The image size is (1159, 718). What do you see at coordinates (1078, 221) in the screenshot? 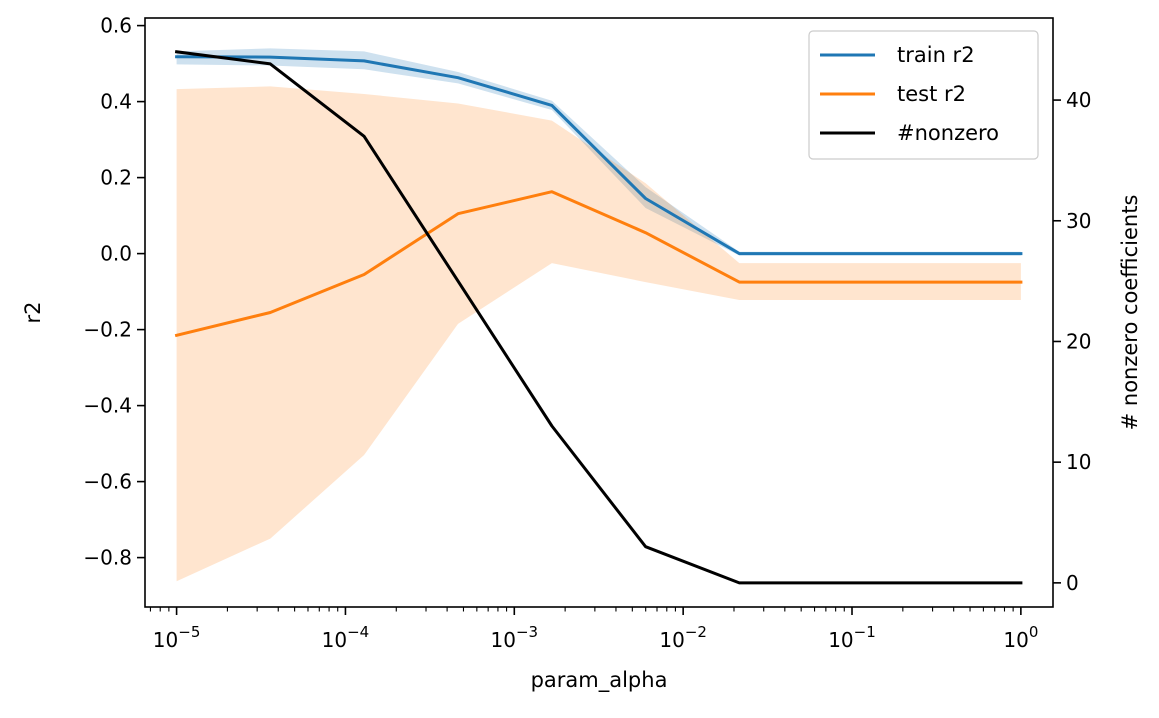
I see `y2-tick-label-3: 30` at bounding box center [1078, 221].